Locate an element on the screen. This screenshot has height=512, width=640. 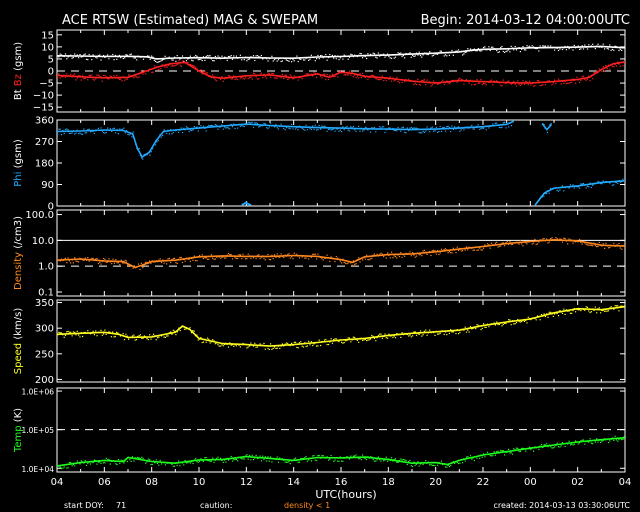
series-line-density is located at coordinates (341, 253).